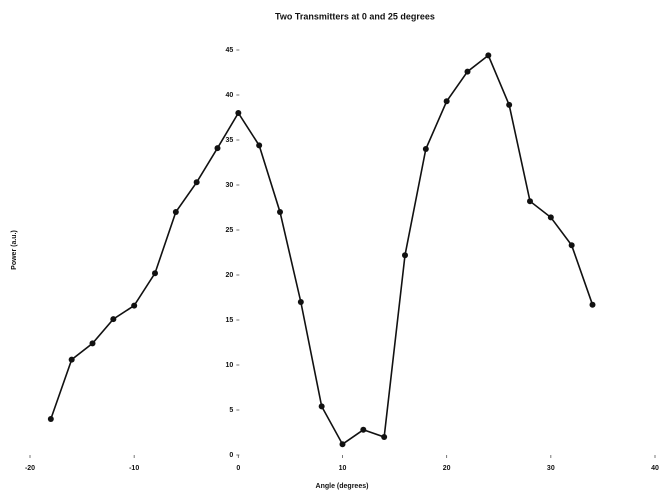  Describe the element at coordinates (230, 185) in the screenshot. I see `y-tick-label: 30` at that location.